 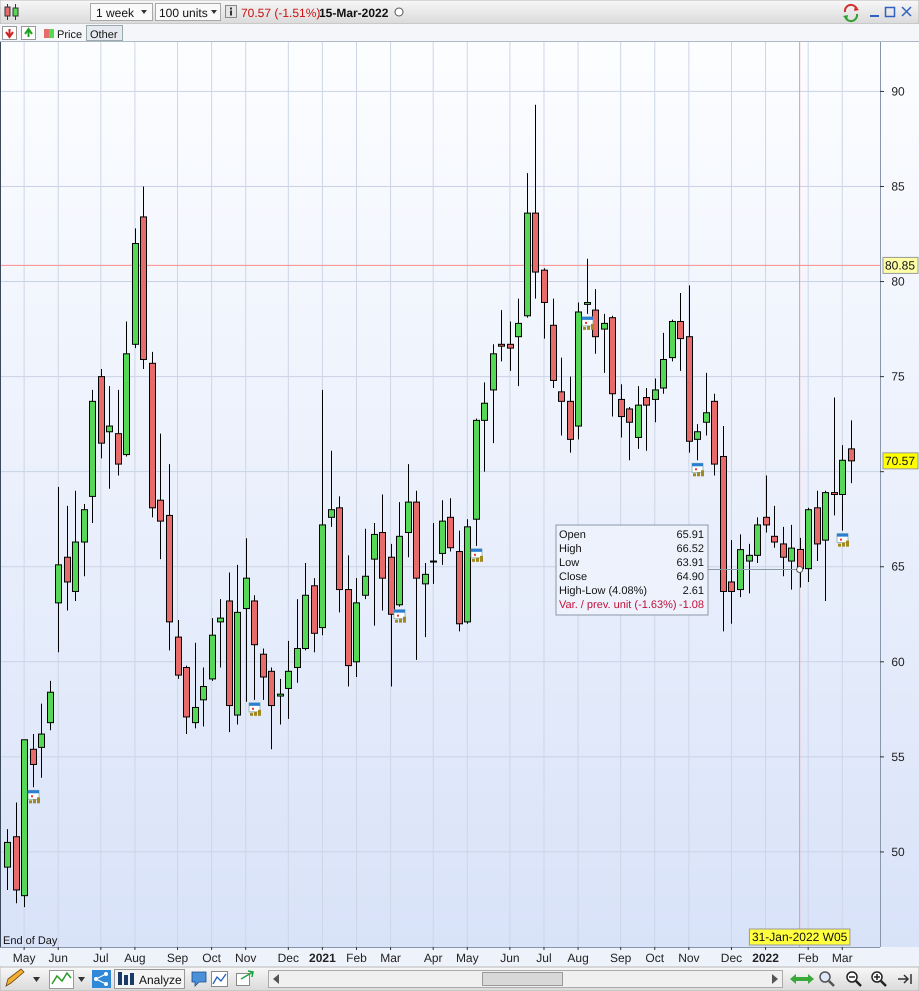 What do you see at coordinates (900, 461) in the screenshot?
I see `annotation: 70.57` at bounding box center [900, 461].